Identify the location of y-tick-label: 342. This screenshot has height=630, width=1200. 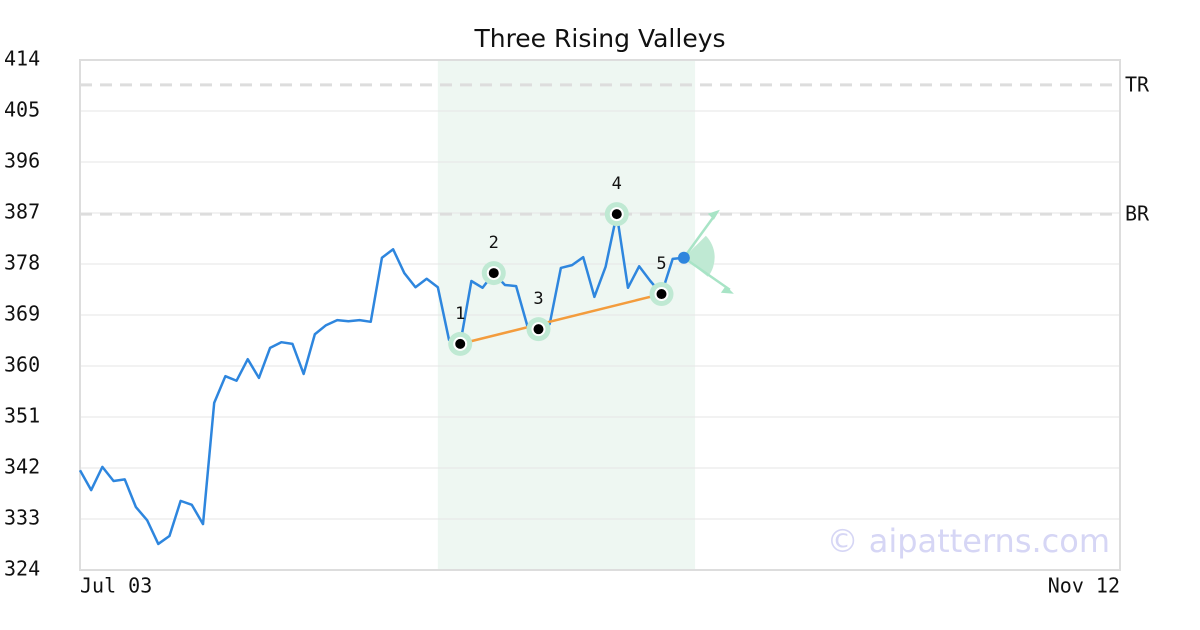
(22, 467).